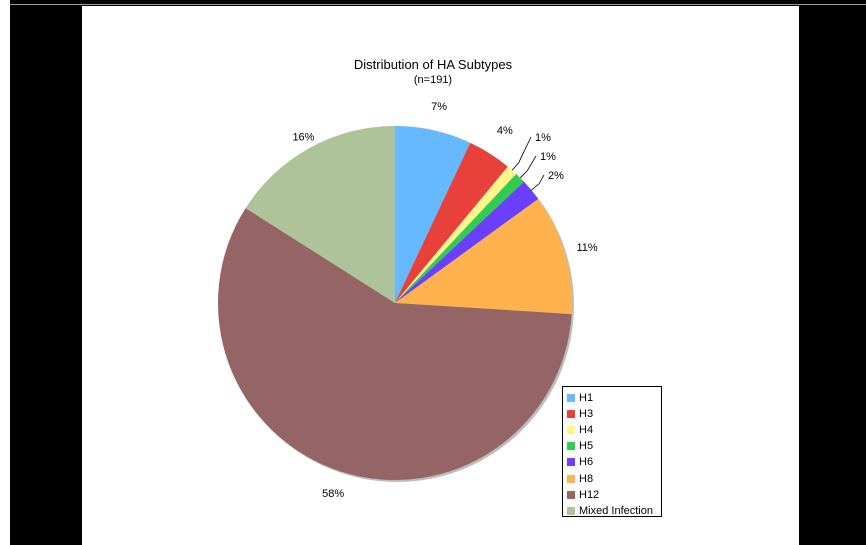  I want to click on legend-item-h4: H4, so click(612, 430).